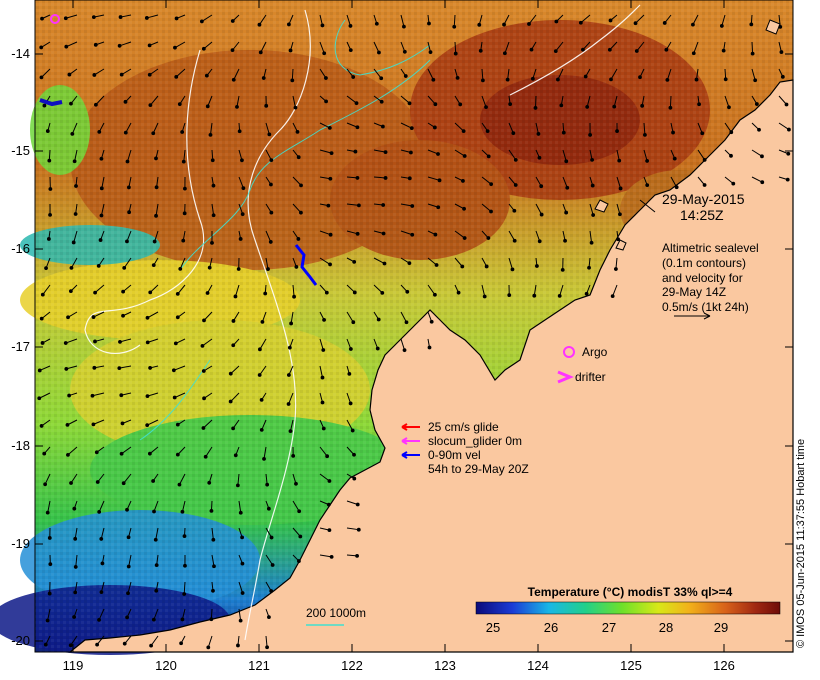  What do you see at coordinates (565, 377) in the screenshot?
I see `drifter-legend-icon` at bounding box center [565, 377].